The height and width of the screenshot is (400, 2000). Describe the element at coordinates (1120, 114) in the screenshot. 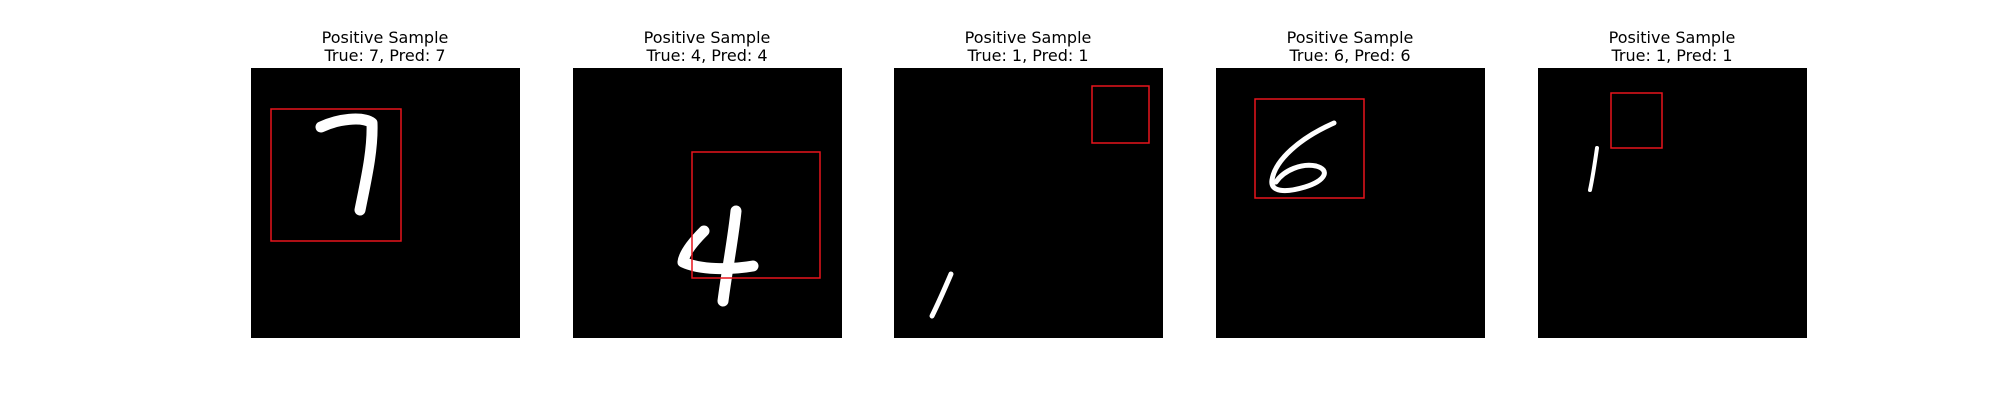

I see `panel-3-bounding-box` at that location.